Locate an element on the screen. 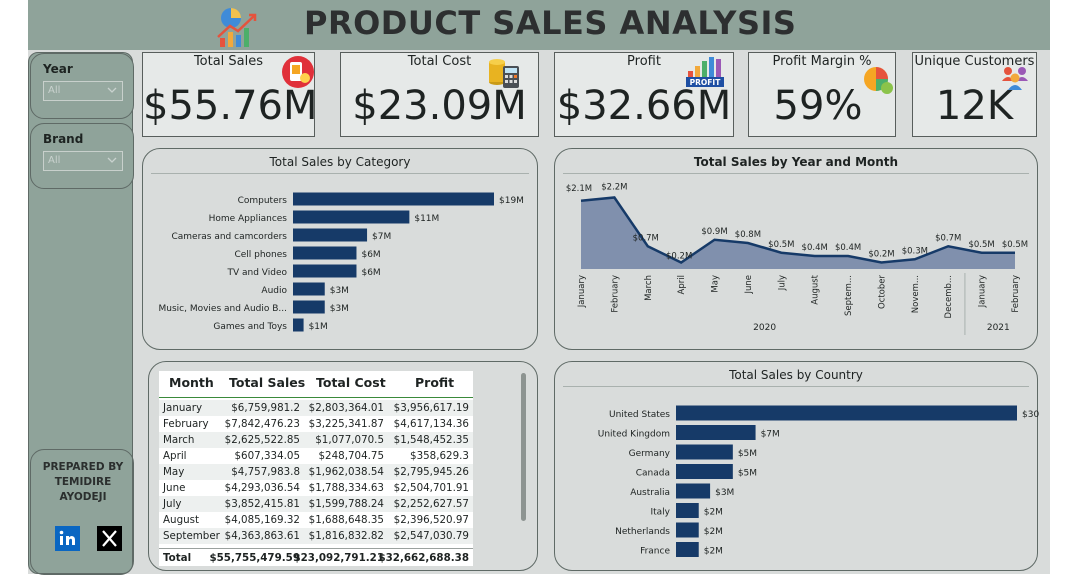 The height and width of the screenshot is (575, 1080). author-first-name: TEMIDIRE is located at coordinates (83, 482).